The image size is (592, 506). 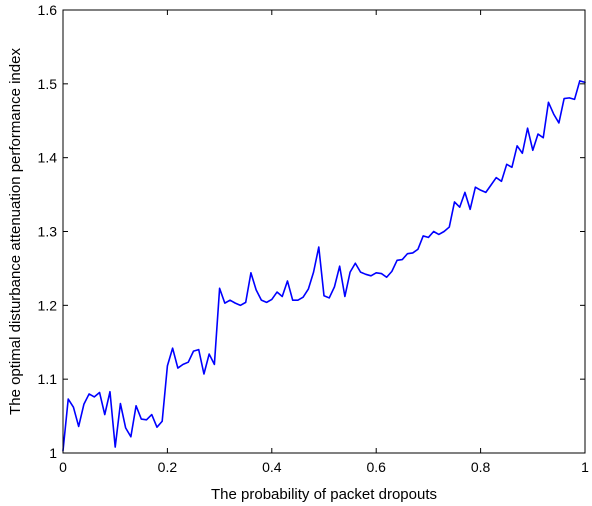 I want to click on y-tick-label: 1.4, so click(x=48, y=158).